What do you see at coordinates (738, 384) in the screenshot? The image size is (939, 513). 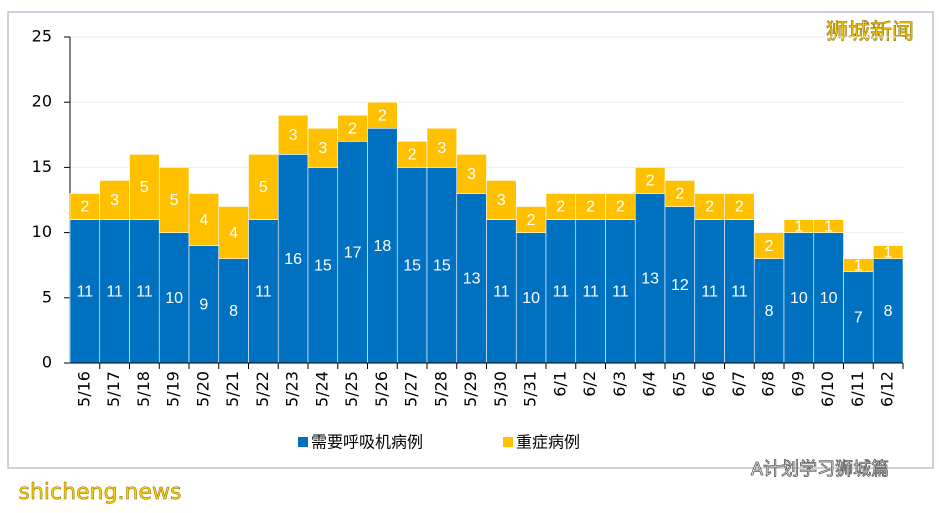 I see `x-tick-label: 6/7` at bounding box center [738, 384].